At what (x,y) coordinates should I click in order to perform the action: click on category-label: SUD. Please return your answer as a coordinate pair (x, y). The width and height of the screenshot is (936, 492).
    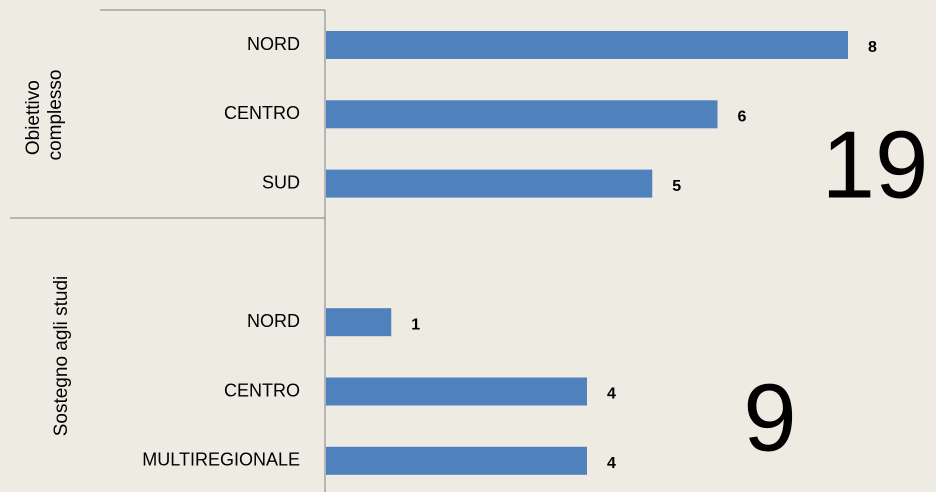
    Looking at the image, I should click on (281, 182).